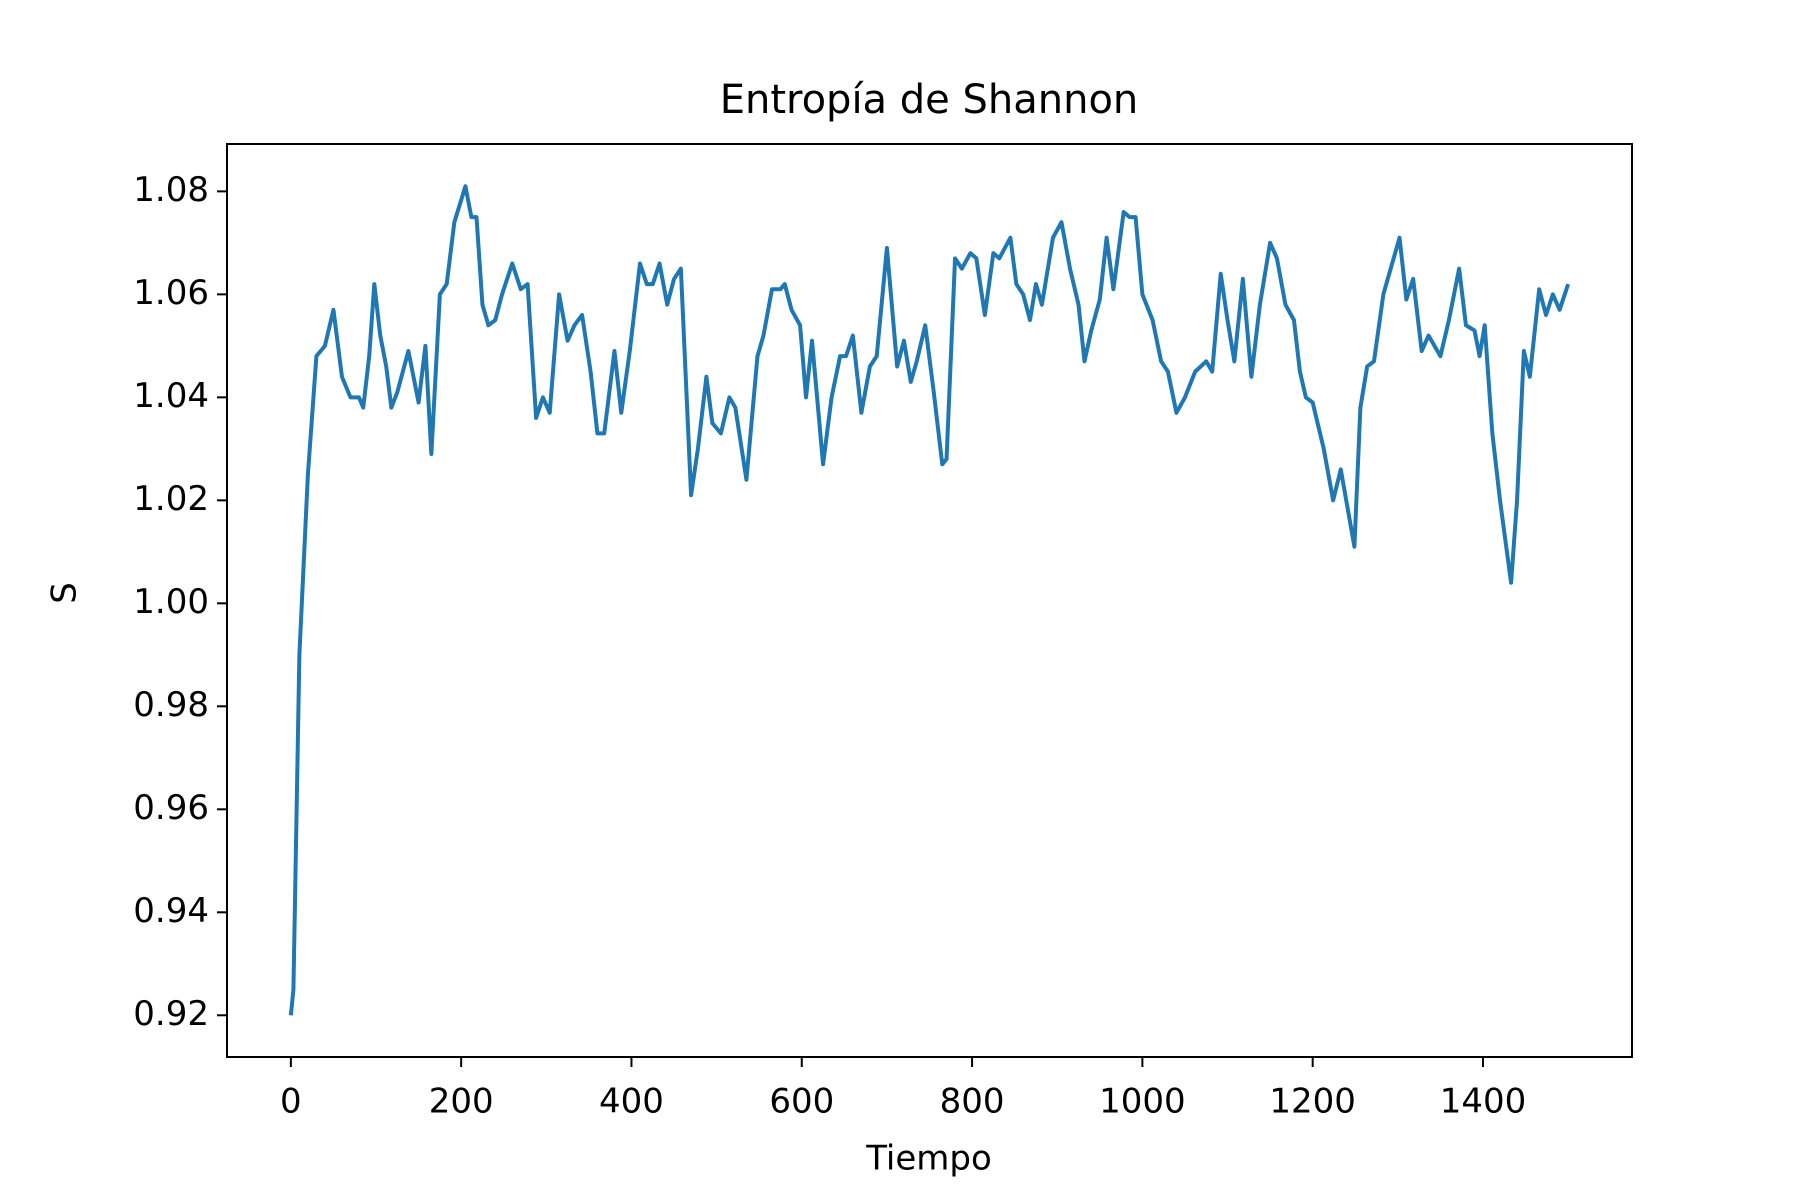  What do you see at coordinates (171, 1014) in the screenshot?
I see `y-tick-label: 0.92` at bounding box center [171, 1014].